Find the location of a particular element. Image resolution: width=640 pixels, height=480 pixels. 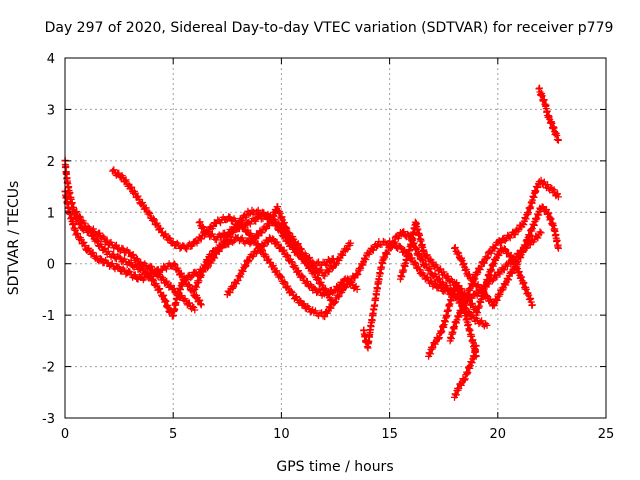

series-track-l is located at coordinates (504, 260).